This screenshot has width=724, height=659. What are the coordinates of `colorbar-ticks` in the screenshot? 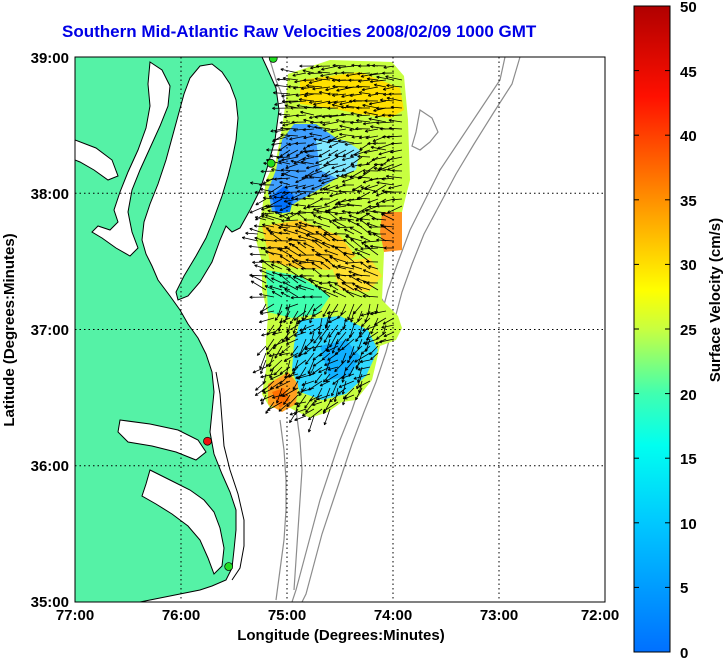 It's located at (652, 329).